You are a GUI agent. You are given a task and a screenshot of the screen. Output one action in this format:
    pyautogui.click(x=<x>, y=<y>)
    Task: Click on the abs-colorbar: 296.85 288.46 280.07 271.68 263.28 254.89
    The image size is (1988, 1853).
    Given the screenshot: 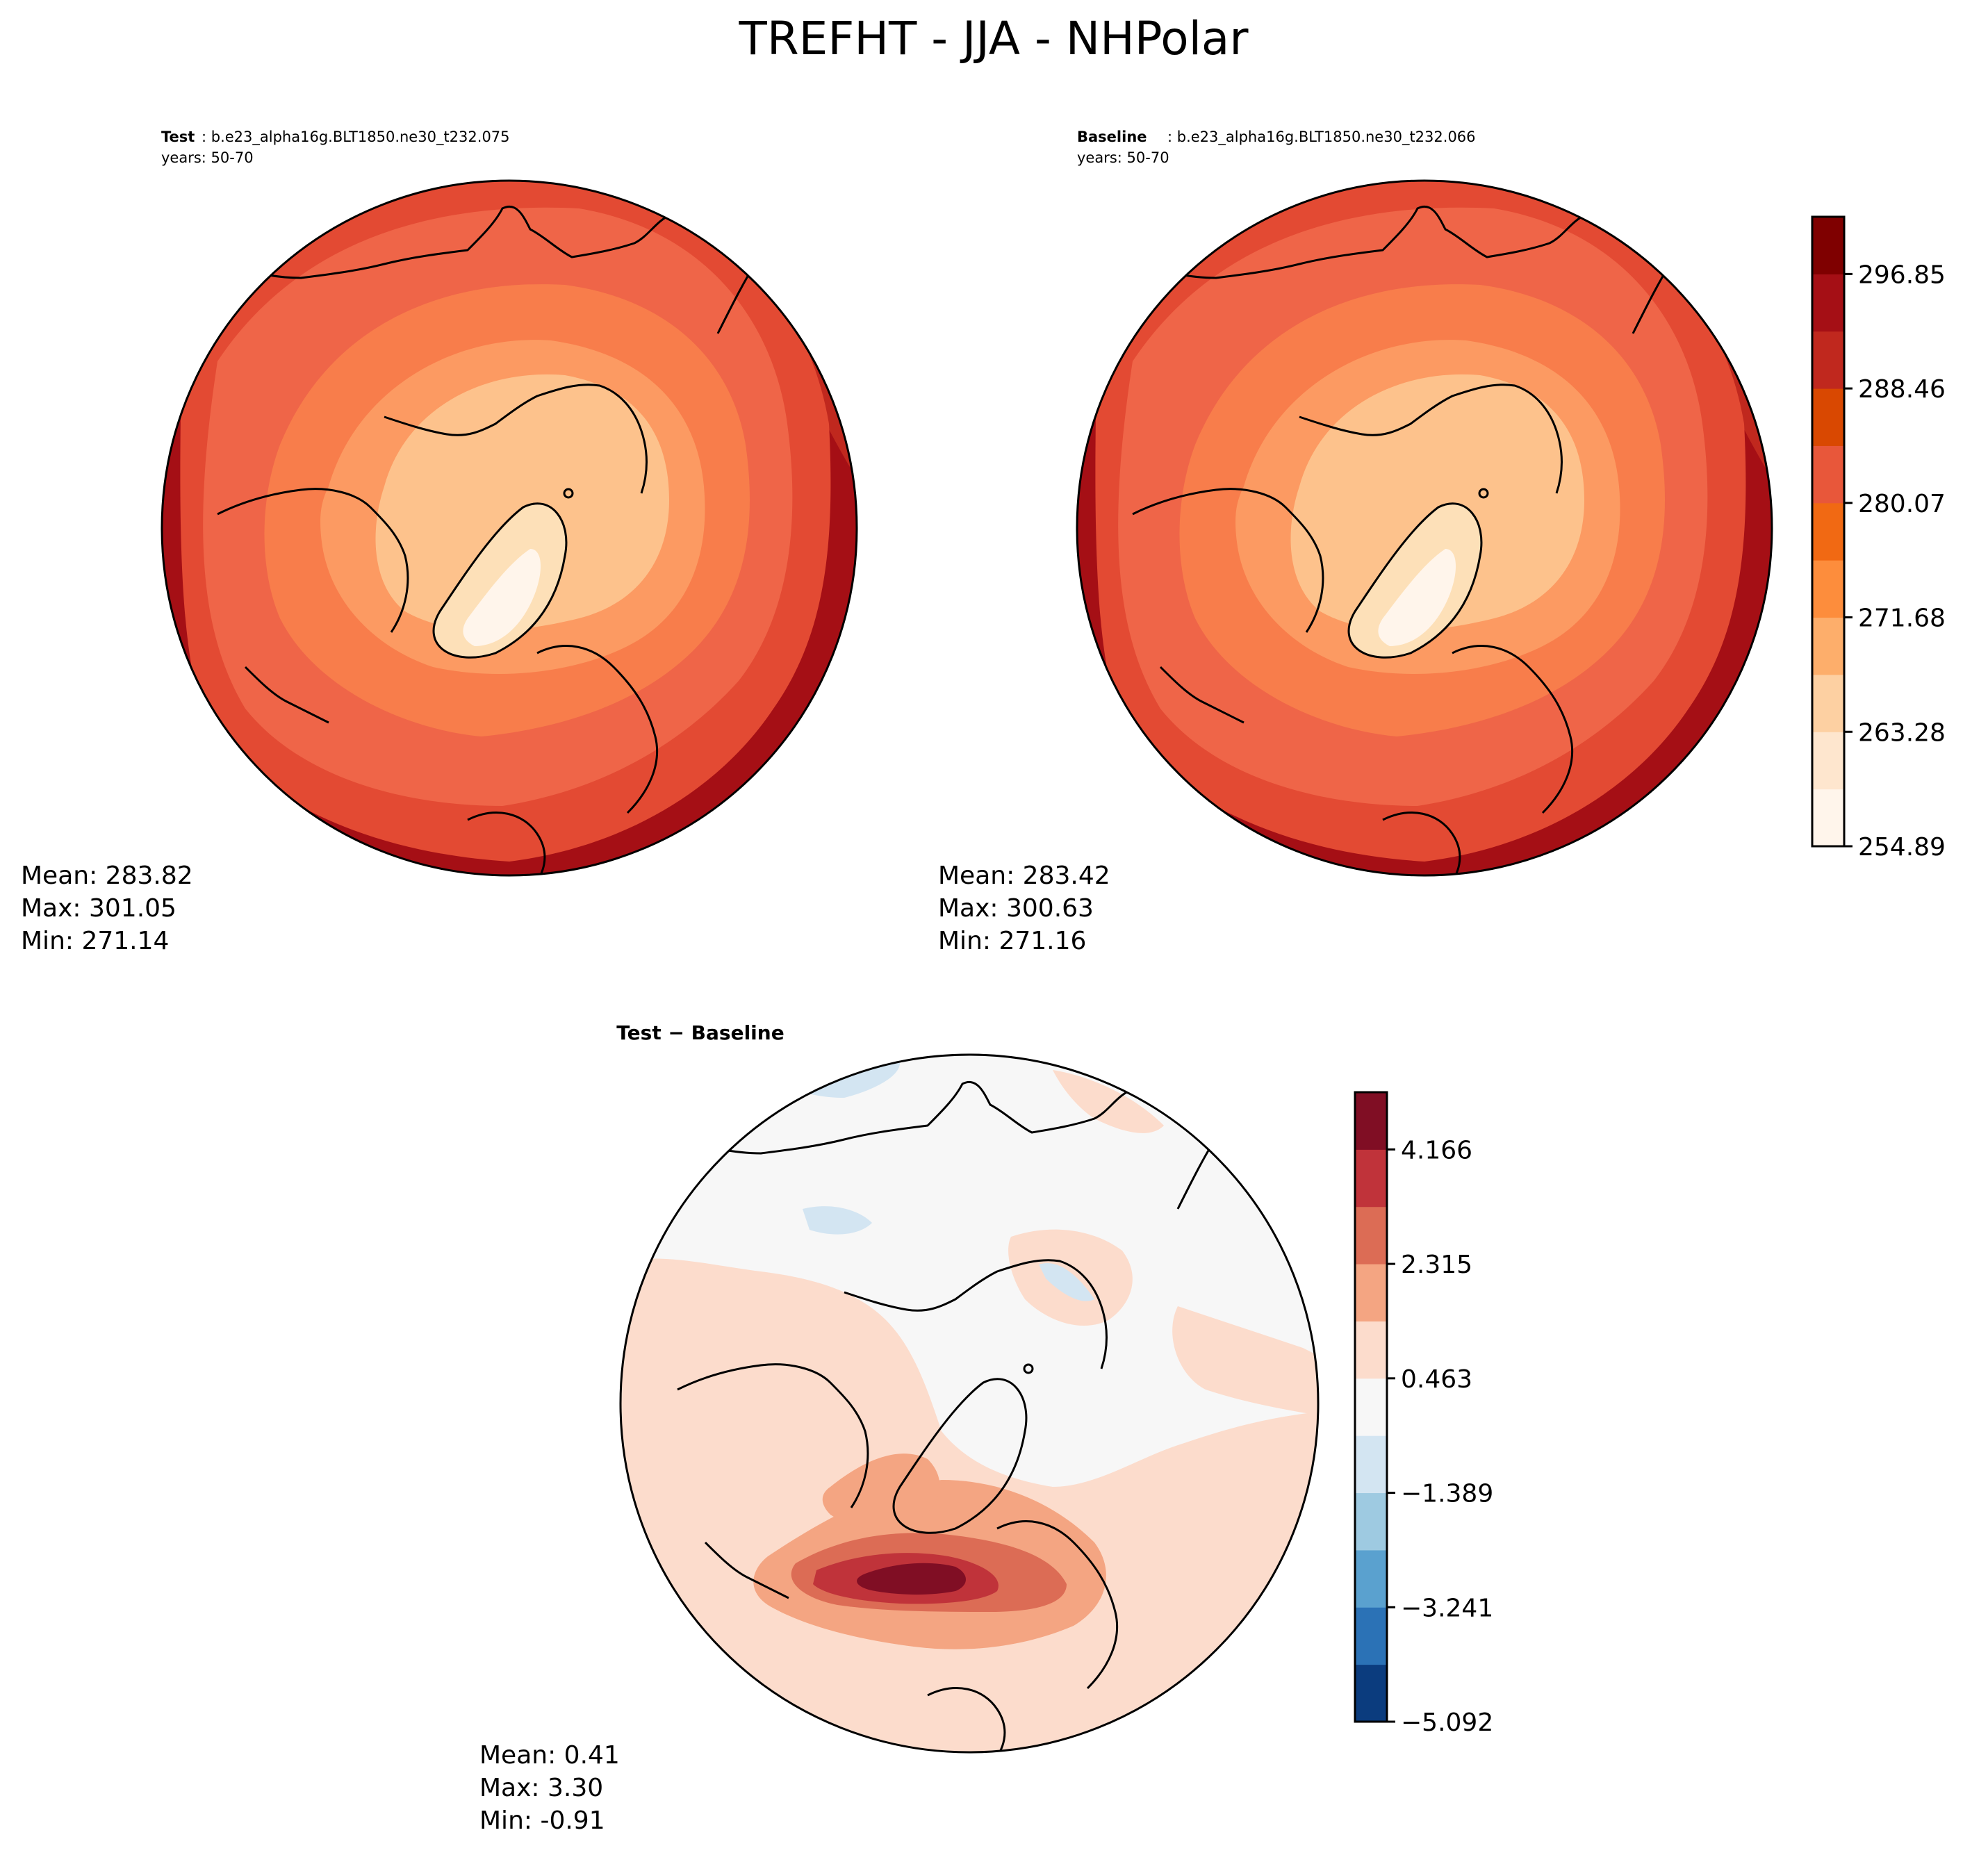 What is the action you would take?
    pyautogui.click(x=1878, y=538)
    